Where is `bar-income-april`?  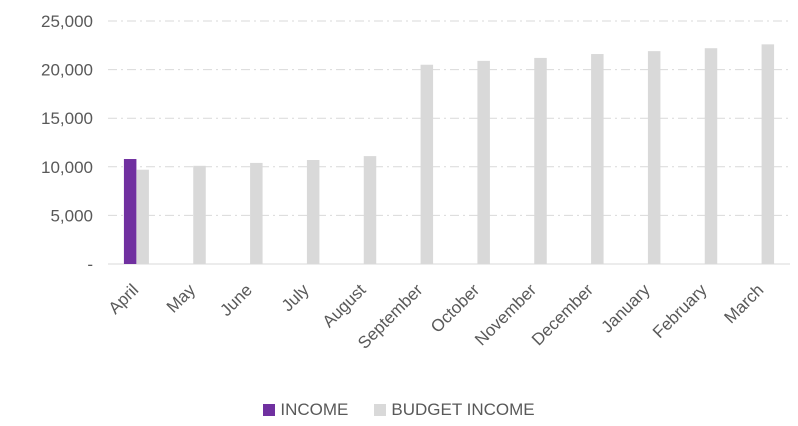 bar-income-april is located at coordinates (130, 211).